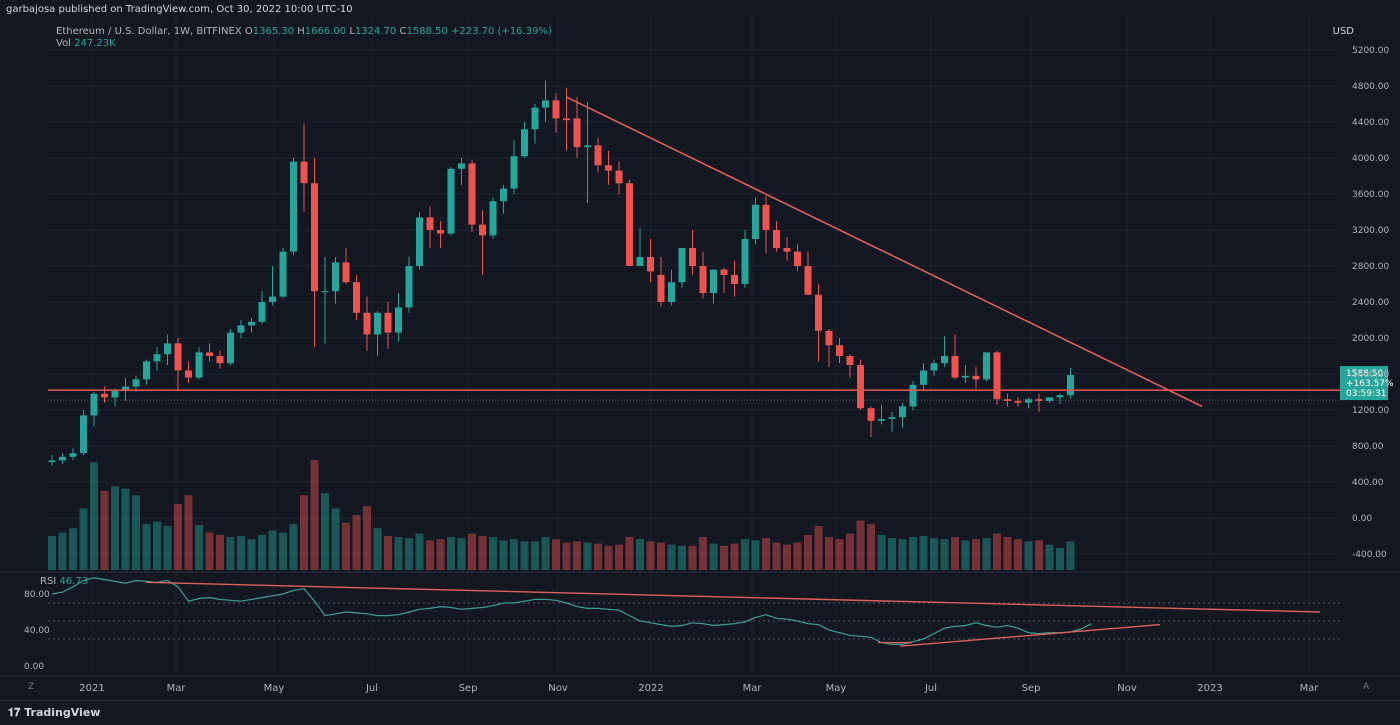 This screenshot has height=725, width=1400. What do you see at coordinates (1370, 87) in the screenshot?
I see `price-tick-label: 4800.00` at bounding box center [1370, 87].